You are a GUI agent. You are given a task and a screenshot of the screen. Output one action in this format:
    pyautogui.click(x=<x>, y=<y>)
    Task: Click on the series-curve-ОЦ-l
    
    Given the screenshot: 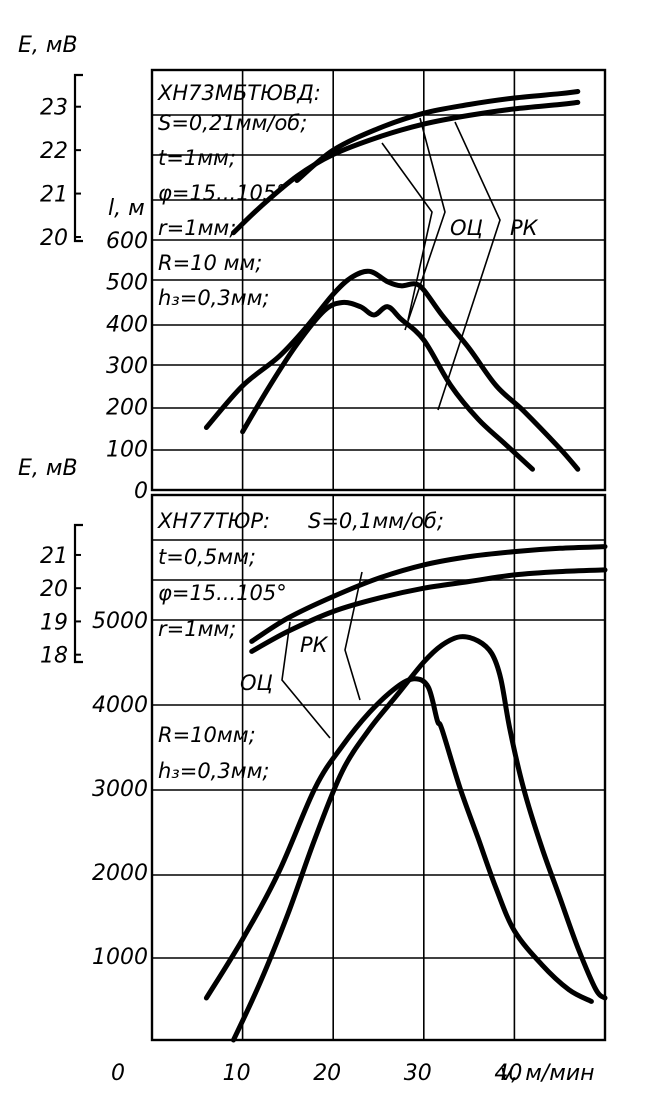 What is the action you would take?
    pyautogui.click(x=387, y=385)
    